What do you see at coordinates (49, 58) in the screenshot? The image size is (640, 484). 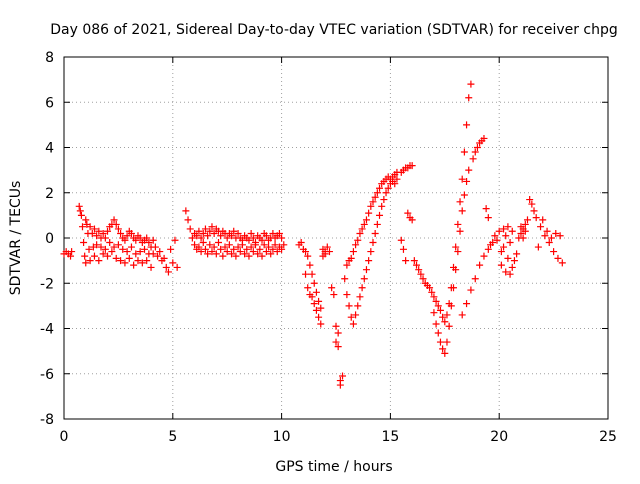 I see `y-tick-label: 8` at bounding box center [49, 58].